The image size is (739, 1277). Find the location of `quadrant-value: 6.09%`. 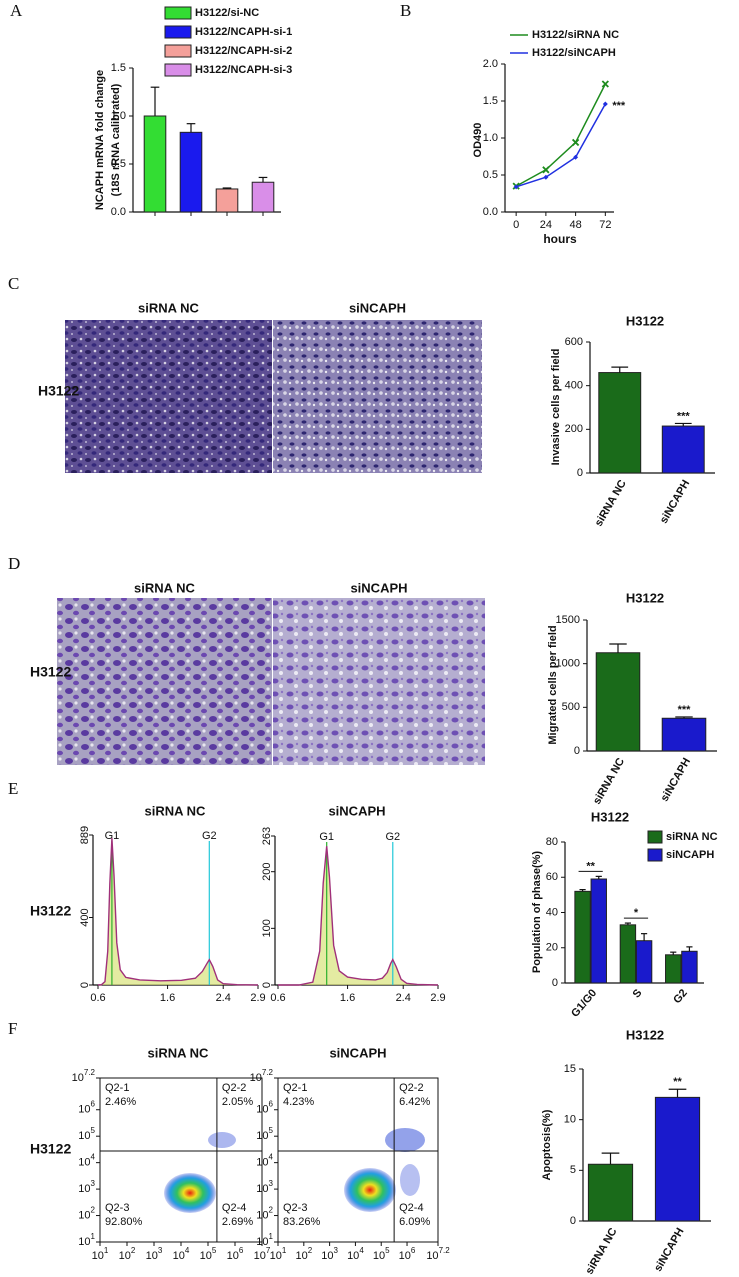

quadrant-value: 6.09% is located at coordinates (414, 1222).